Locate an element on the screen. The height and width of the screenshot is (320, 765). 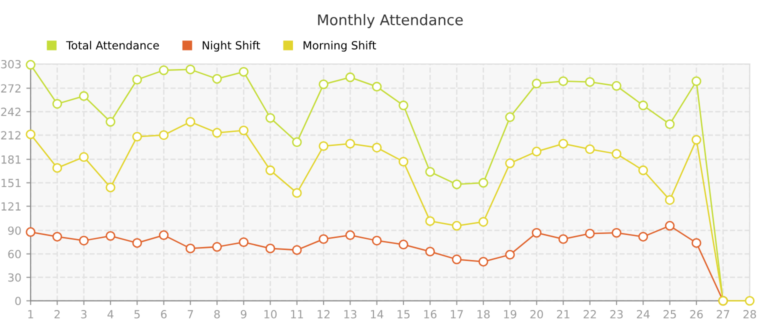
x-tick-label: 25 is located at coordinates (670, 314).